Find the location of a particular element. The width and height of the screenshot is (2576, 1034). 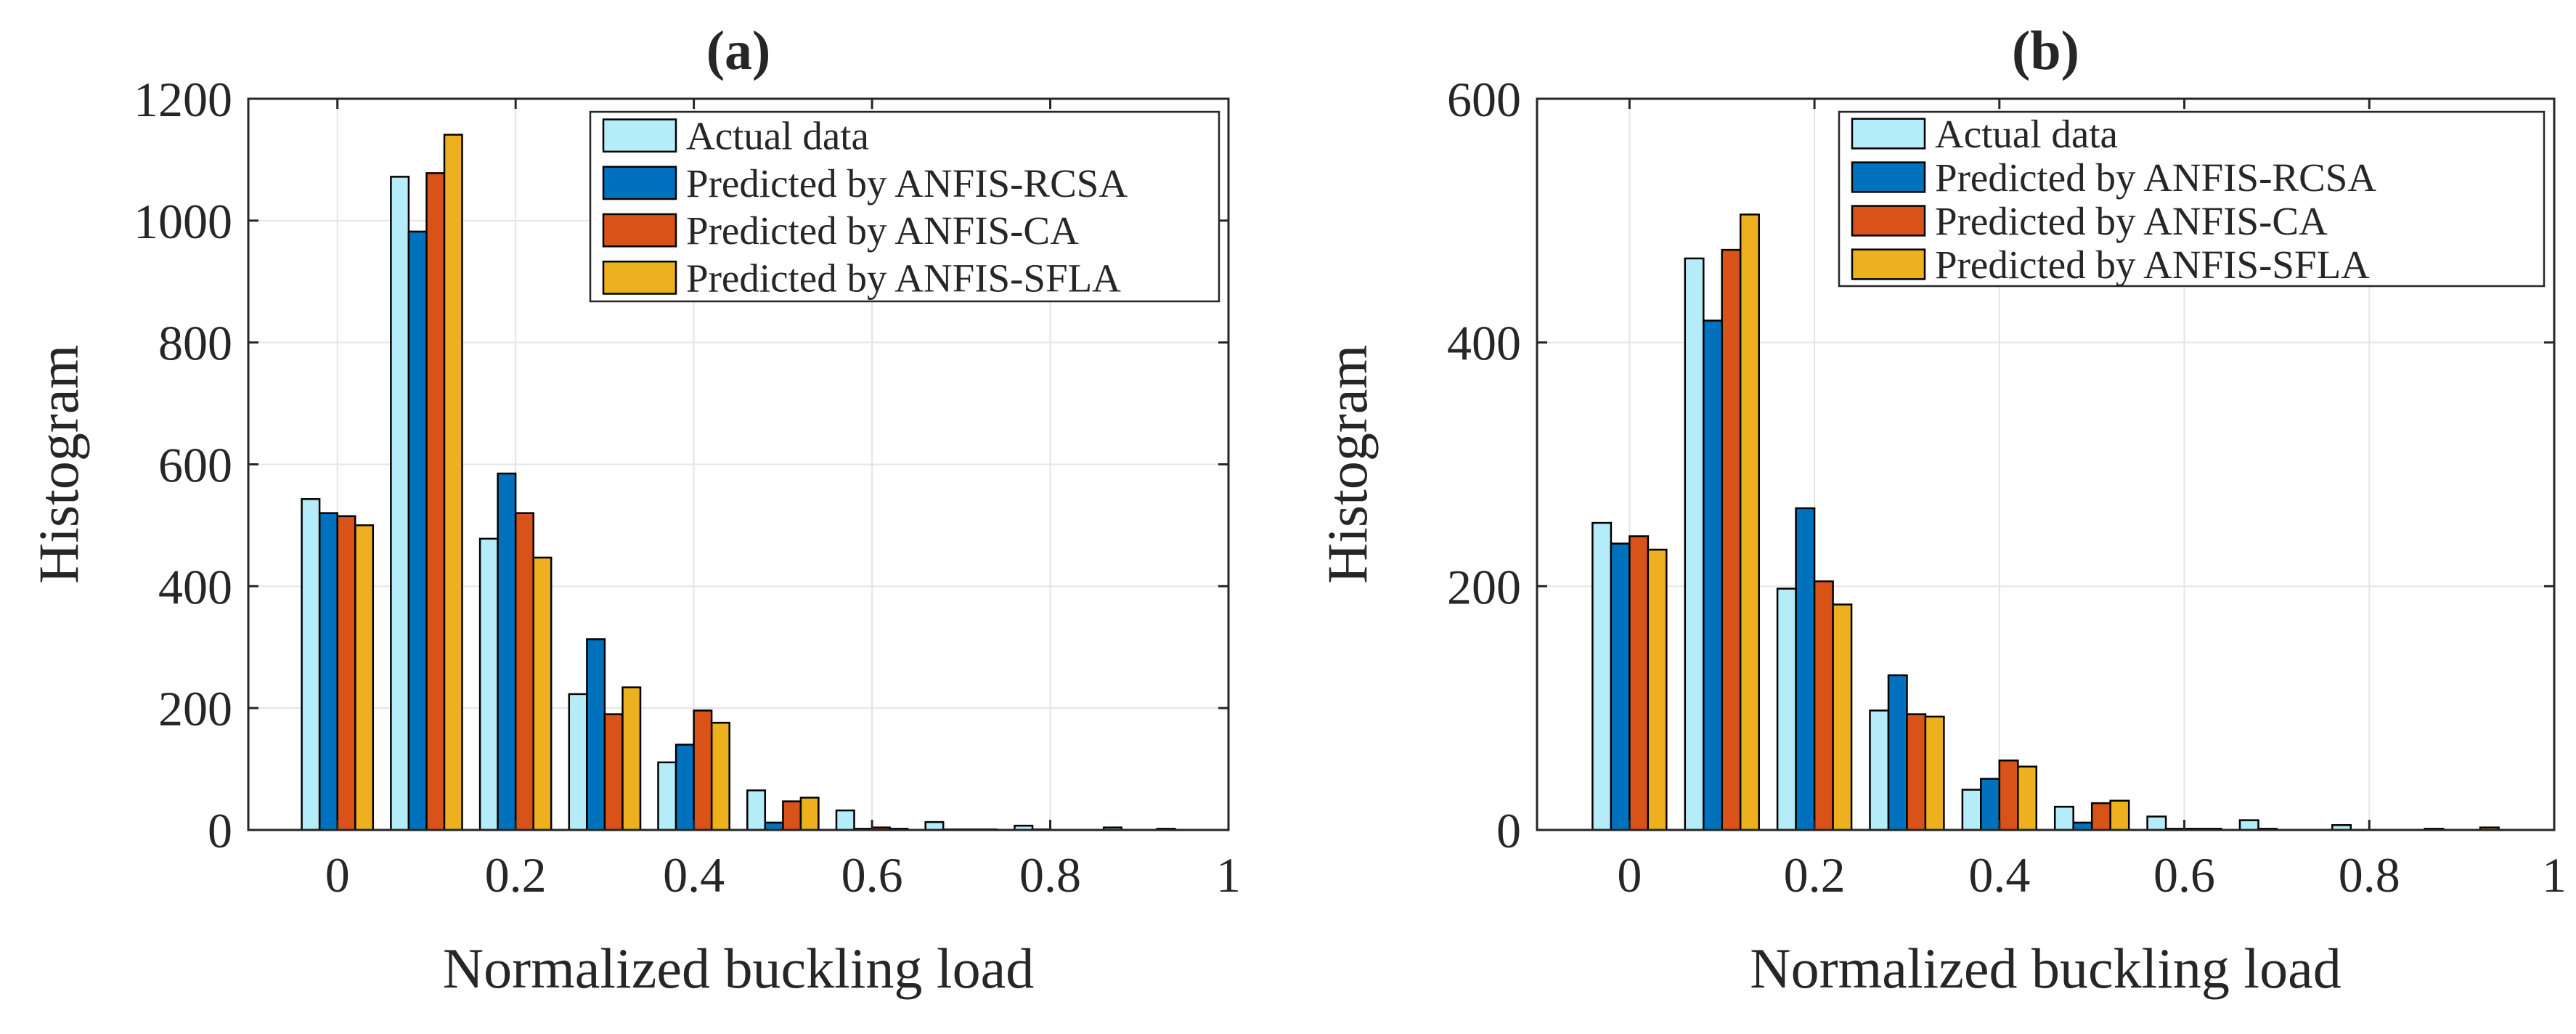

x-tick-label: 0.8 is located at coordinates (1050, 875).